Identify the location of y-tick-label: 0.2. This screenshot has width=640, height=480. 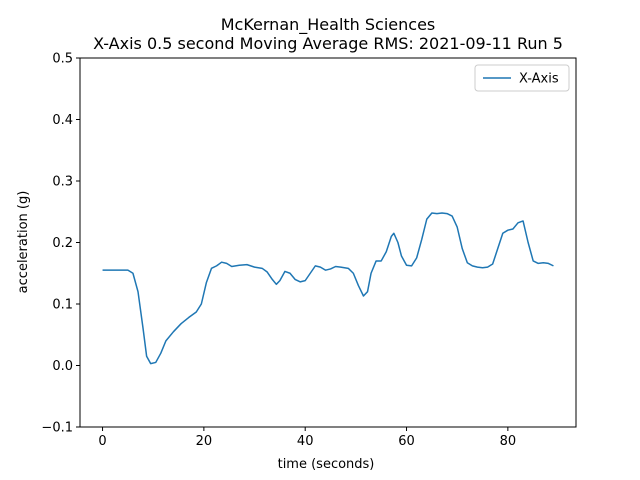
(62, 243).